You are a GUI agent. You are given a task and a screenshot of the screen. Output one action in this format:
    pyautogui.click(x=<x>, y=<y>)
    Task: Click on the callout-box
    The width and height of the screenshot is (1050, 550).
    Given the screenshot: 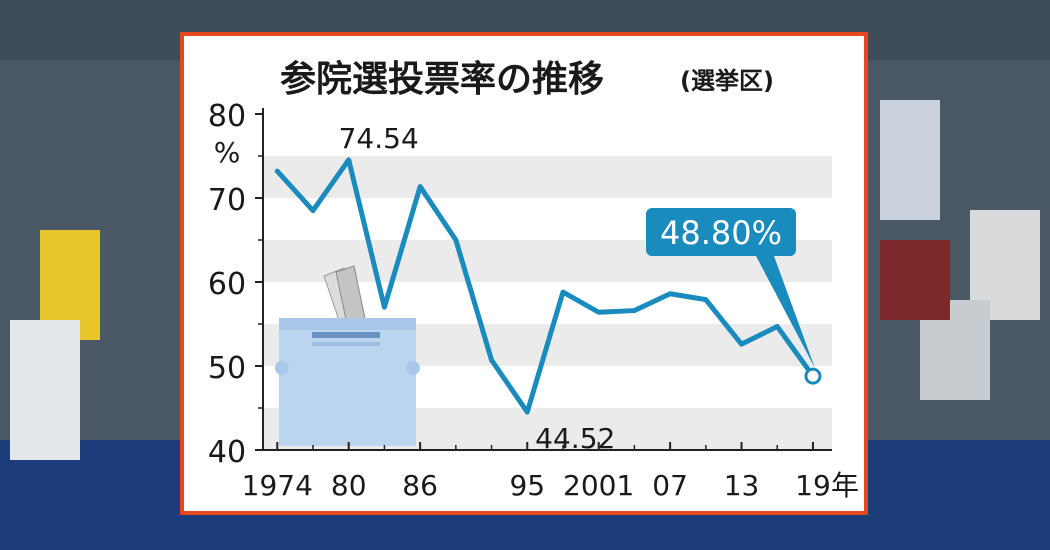 What is the action you would take?
    pyautogui.click(x=721, y=232)
    